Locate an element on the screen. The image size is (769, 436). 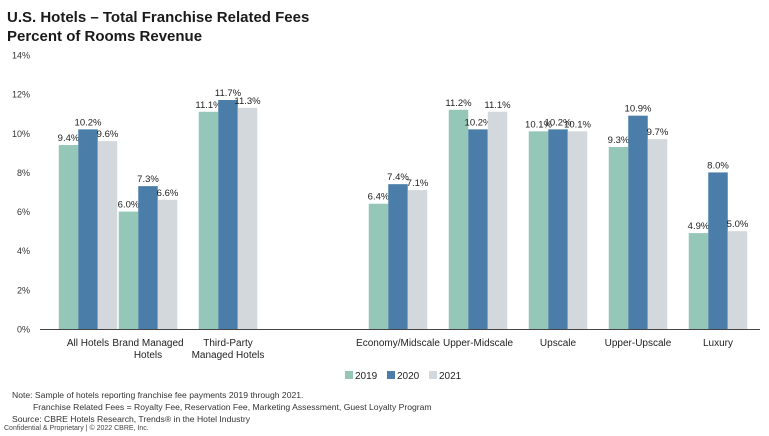
x-tick-label: Brand Managed Hotels is located at coordinates (147, 349).